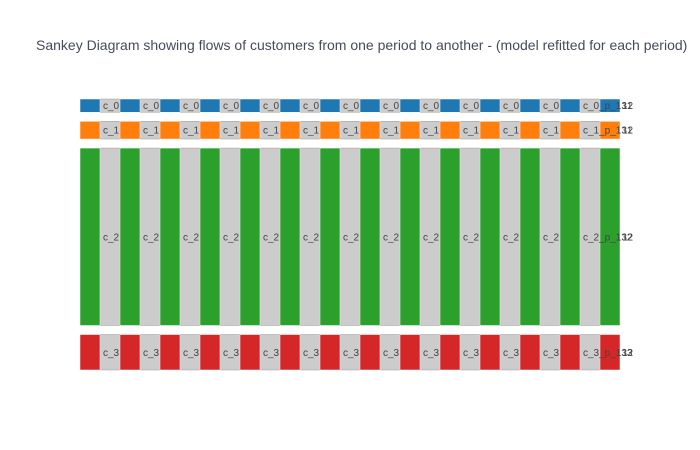 This screenshot has width=700, height=450. Describe the element at coordinates (431, 353) in the screenshot. I see `node-label-p8-c3: c_3` at that location.